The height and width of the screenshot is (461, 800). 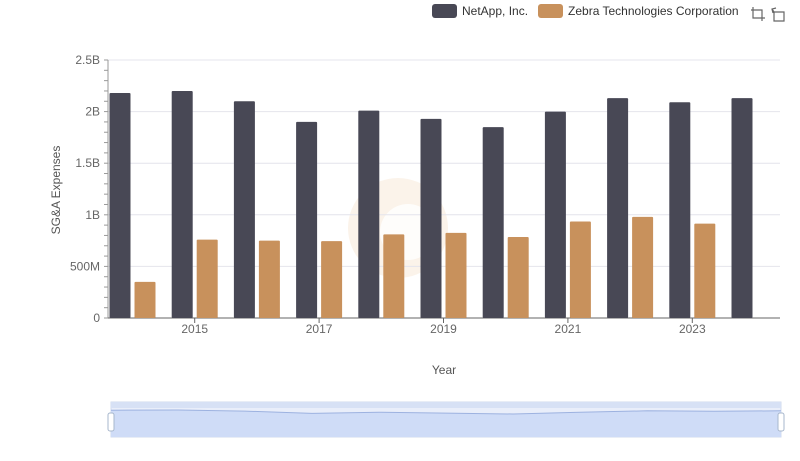 I want to click on y-tick-label: 2B, so click(x=92, y=112).